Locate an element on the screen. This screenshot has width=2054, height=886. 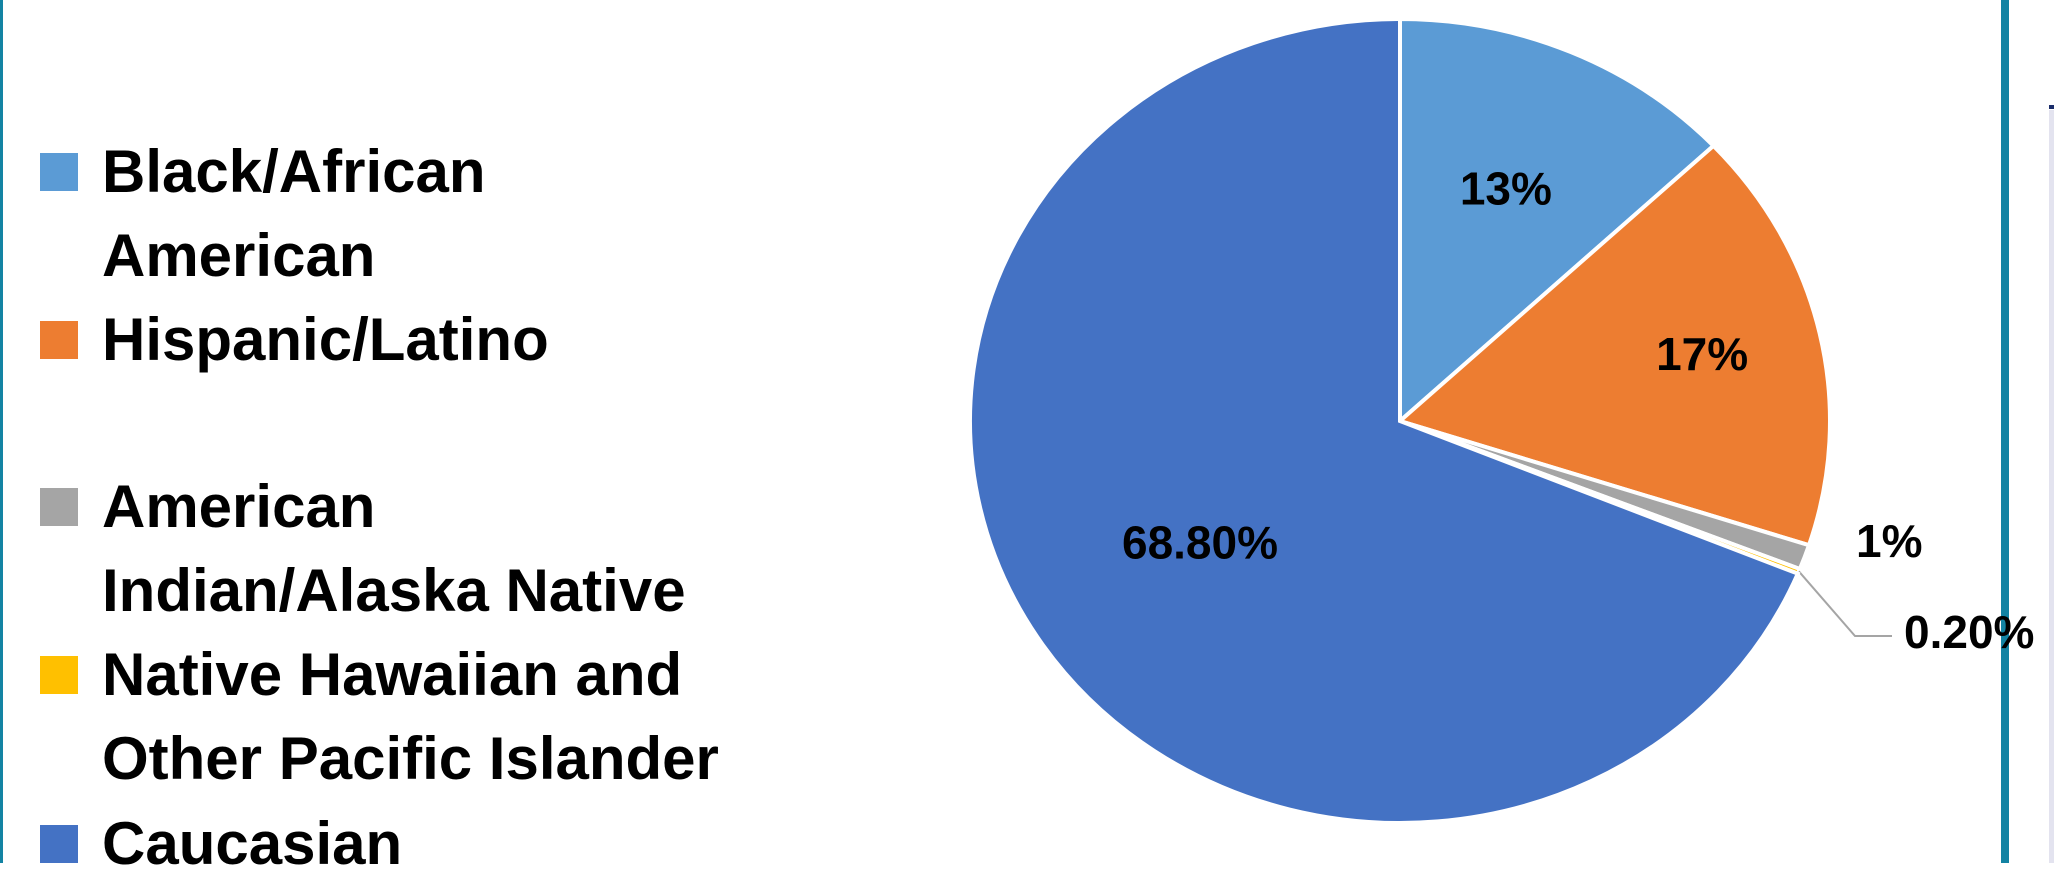
data-label-black-african-american: 13% is located at coordinates (1506, 188).